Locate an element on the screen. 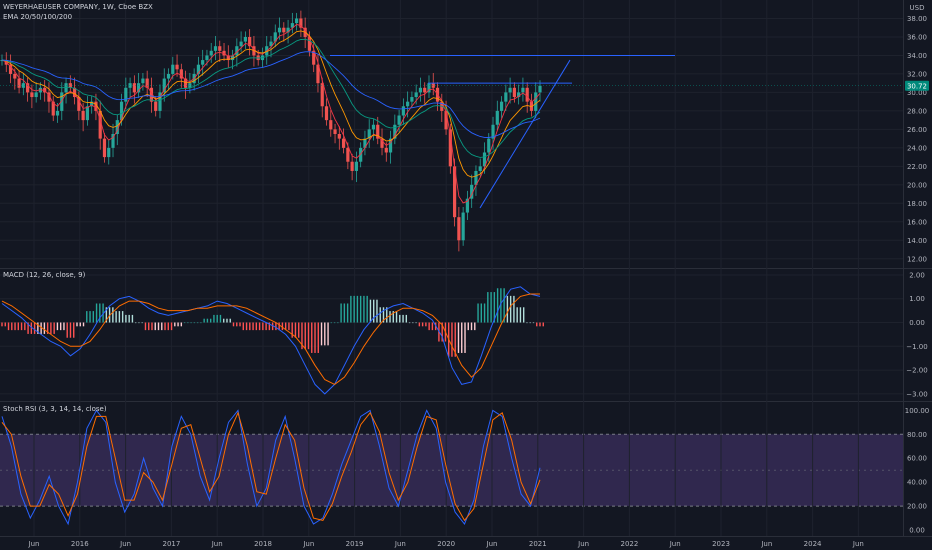  last-price-label: 30.72 is located at coordinates (917, 86).